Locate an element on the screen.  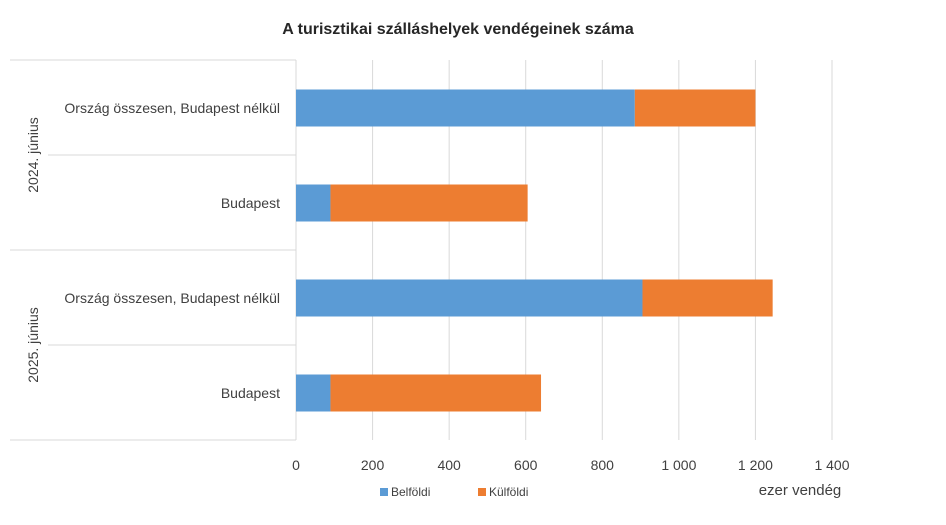
x-tick-label: 400 is located at coordinates (449, 465).